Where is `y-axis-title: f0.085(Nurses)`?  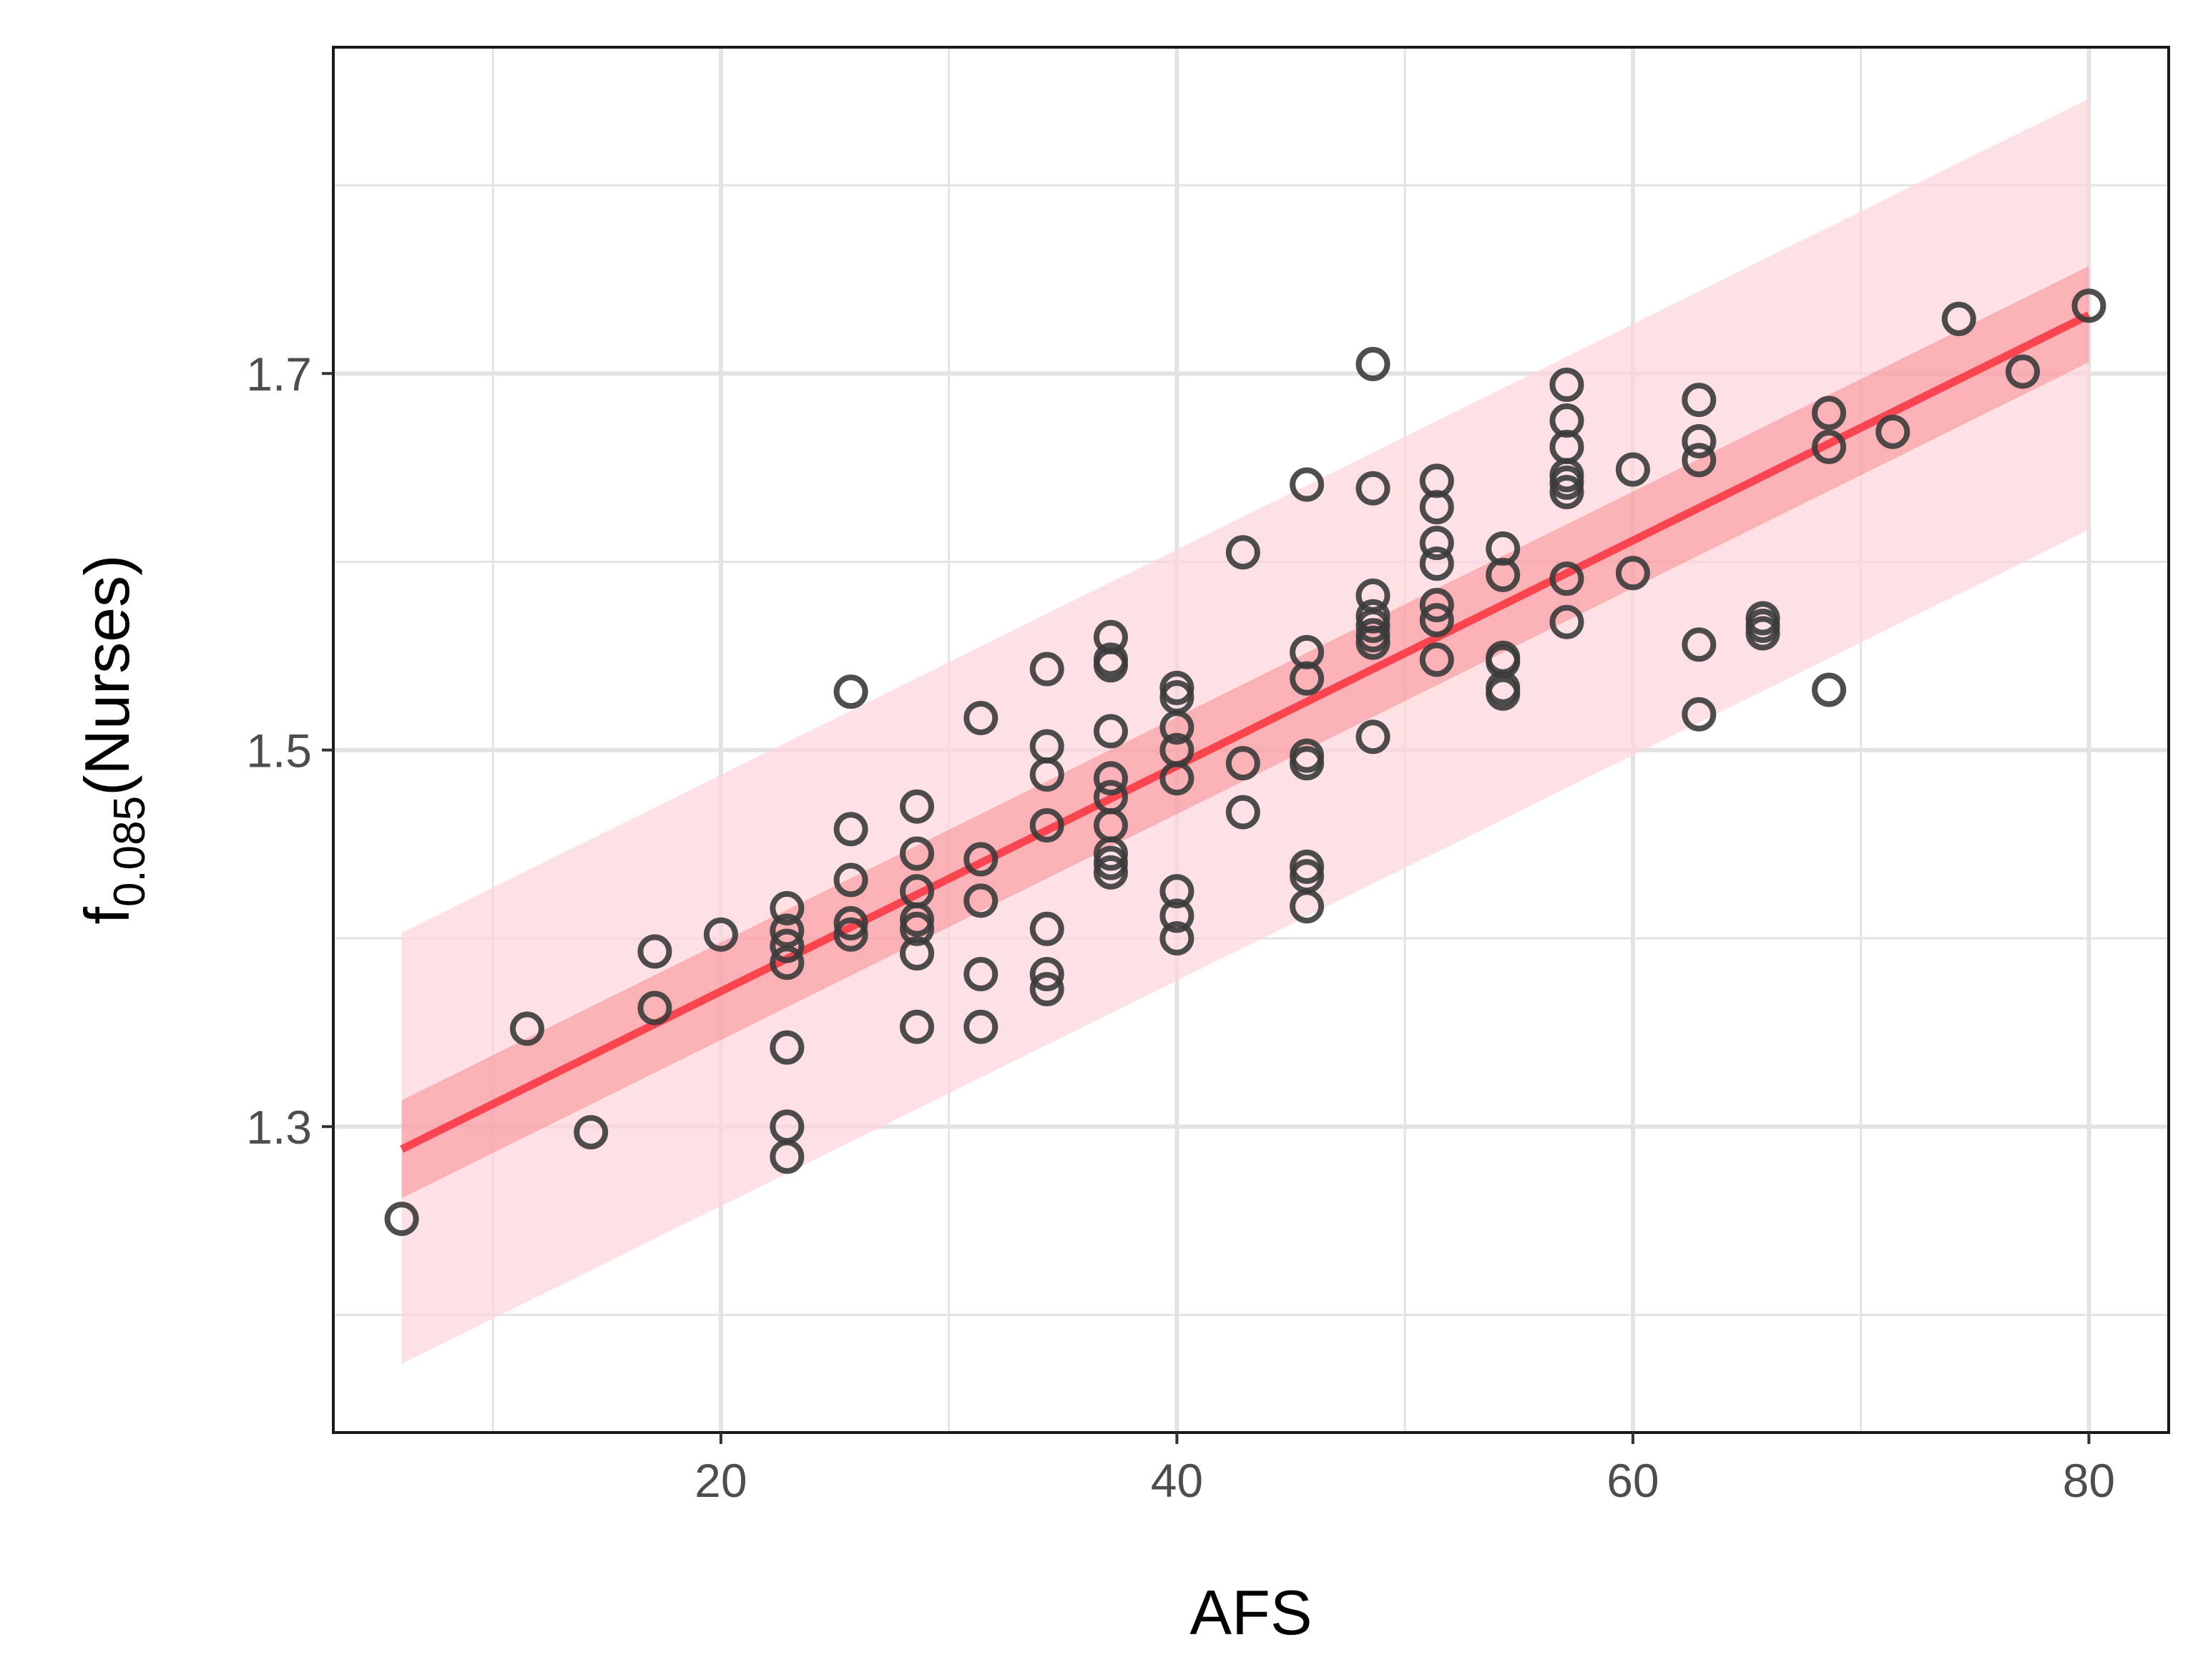 y-axis-title: f0.085(Nurses) is located at coordinates (113, 740).